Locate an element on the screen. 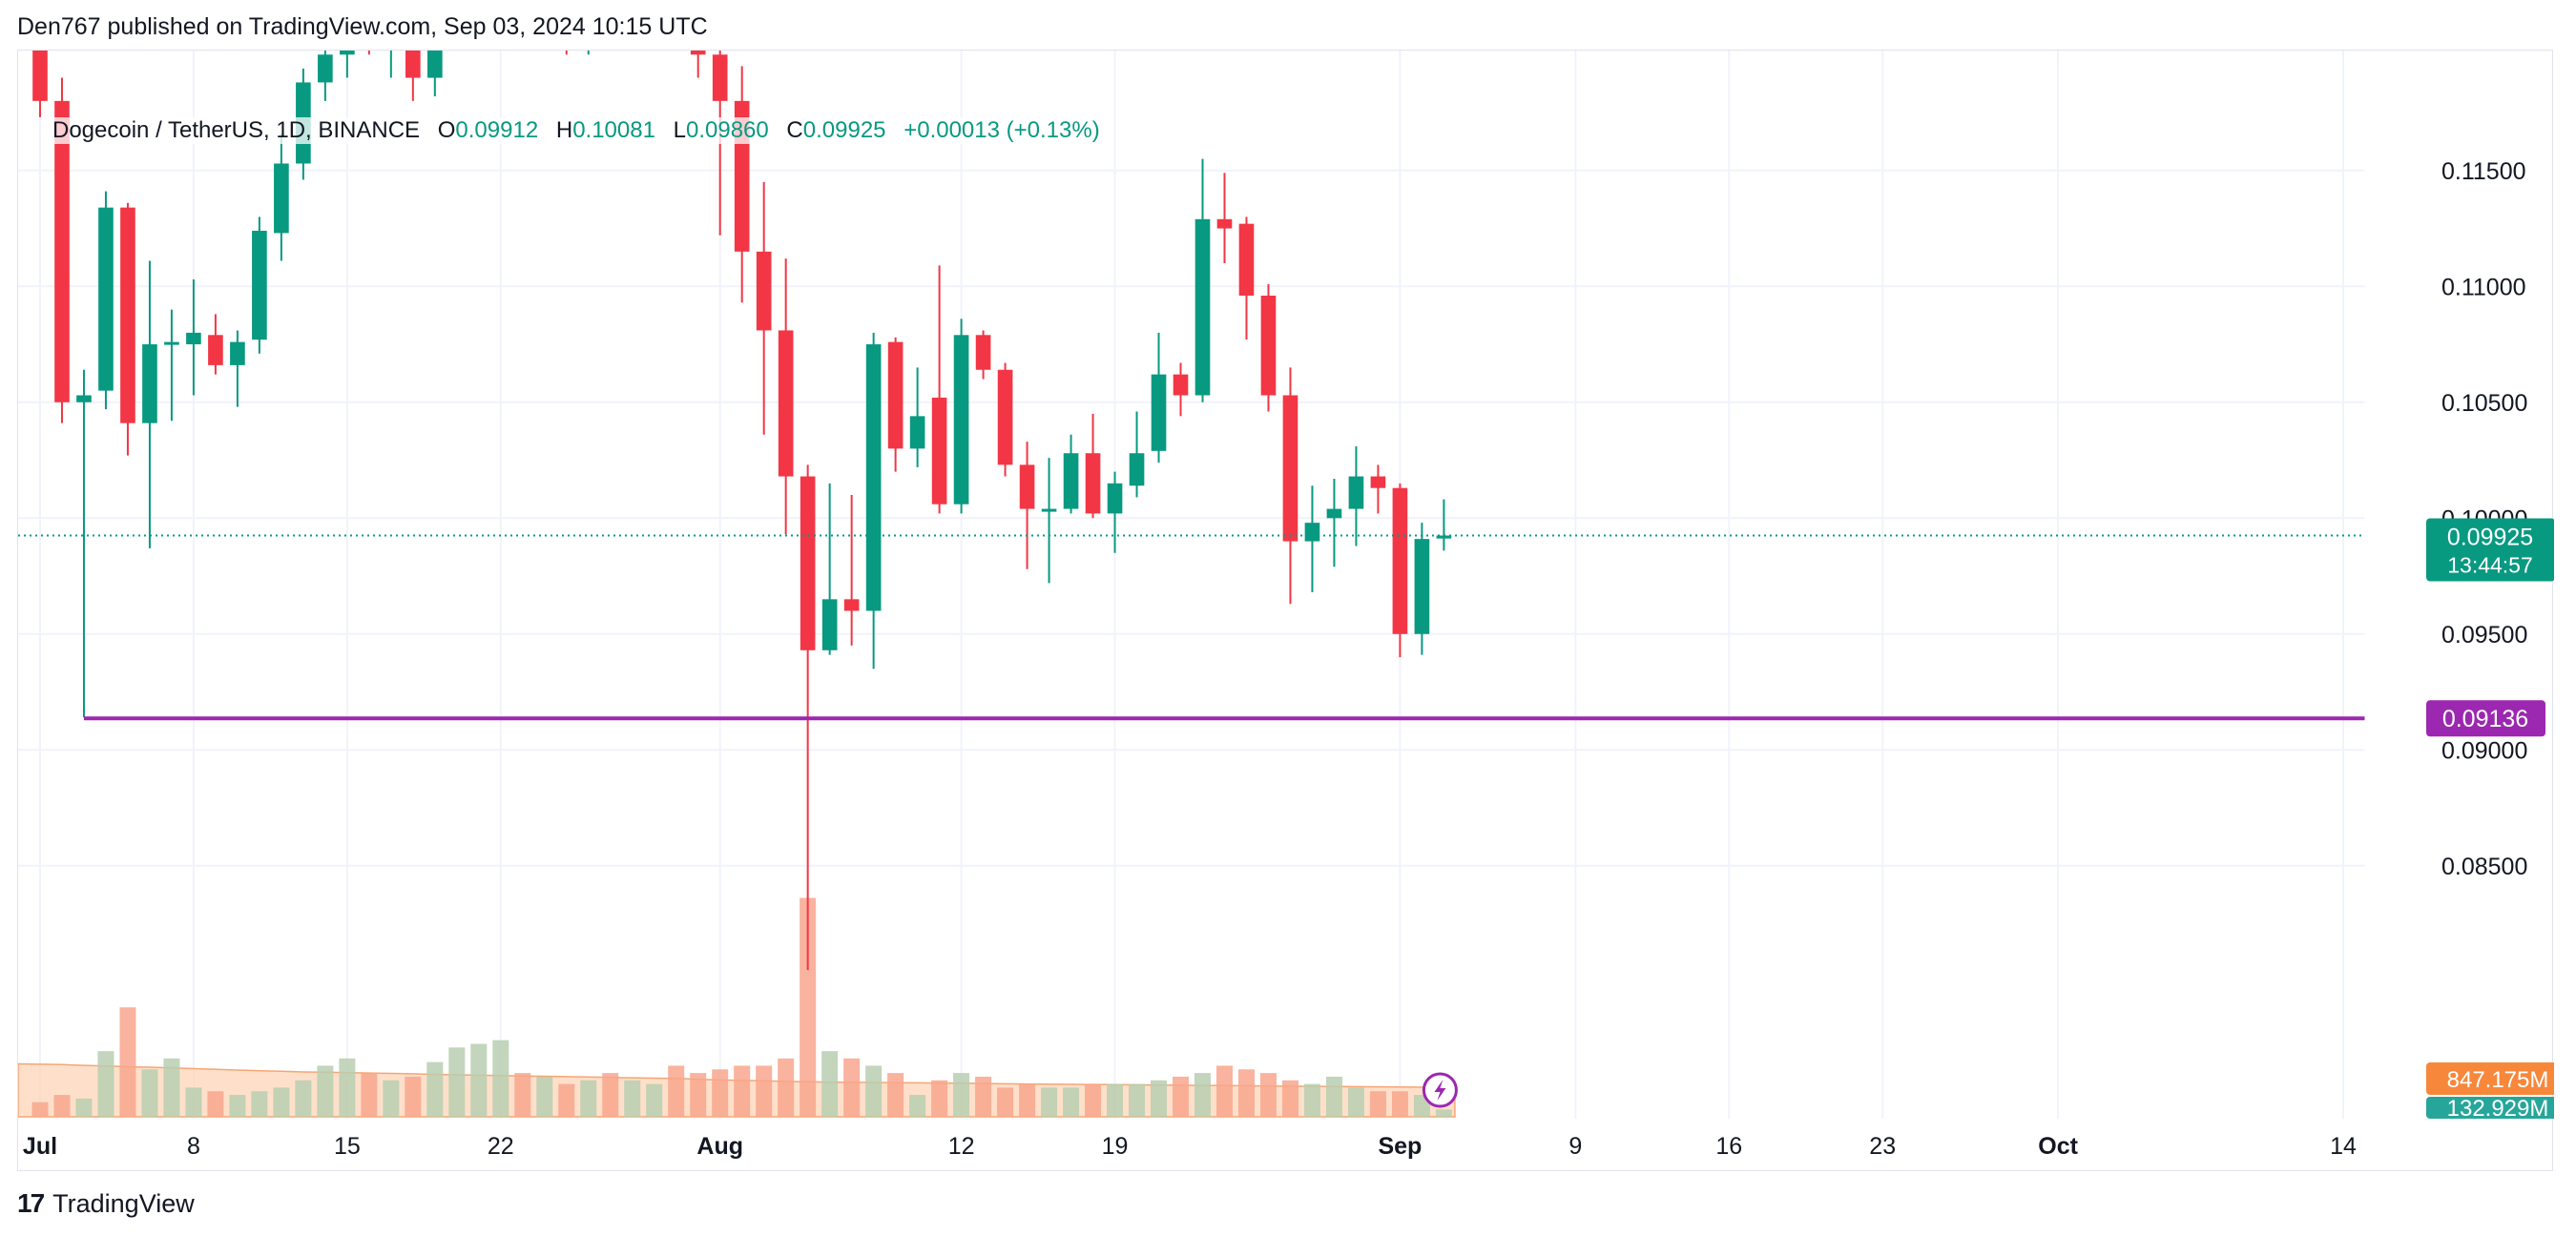 This screenshot has width=2576, height=1236. time-tick-label: 14 is located at coordinates (2343, 1146).